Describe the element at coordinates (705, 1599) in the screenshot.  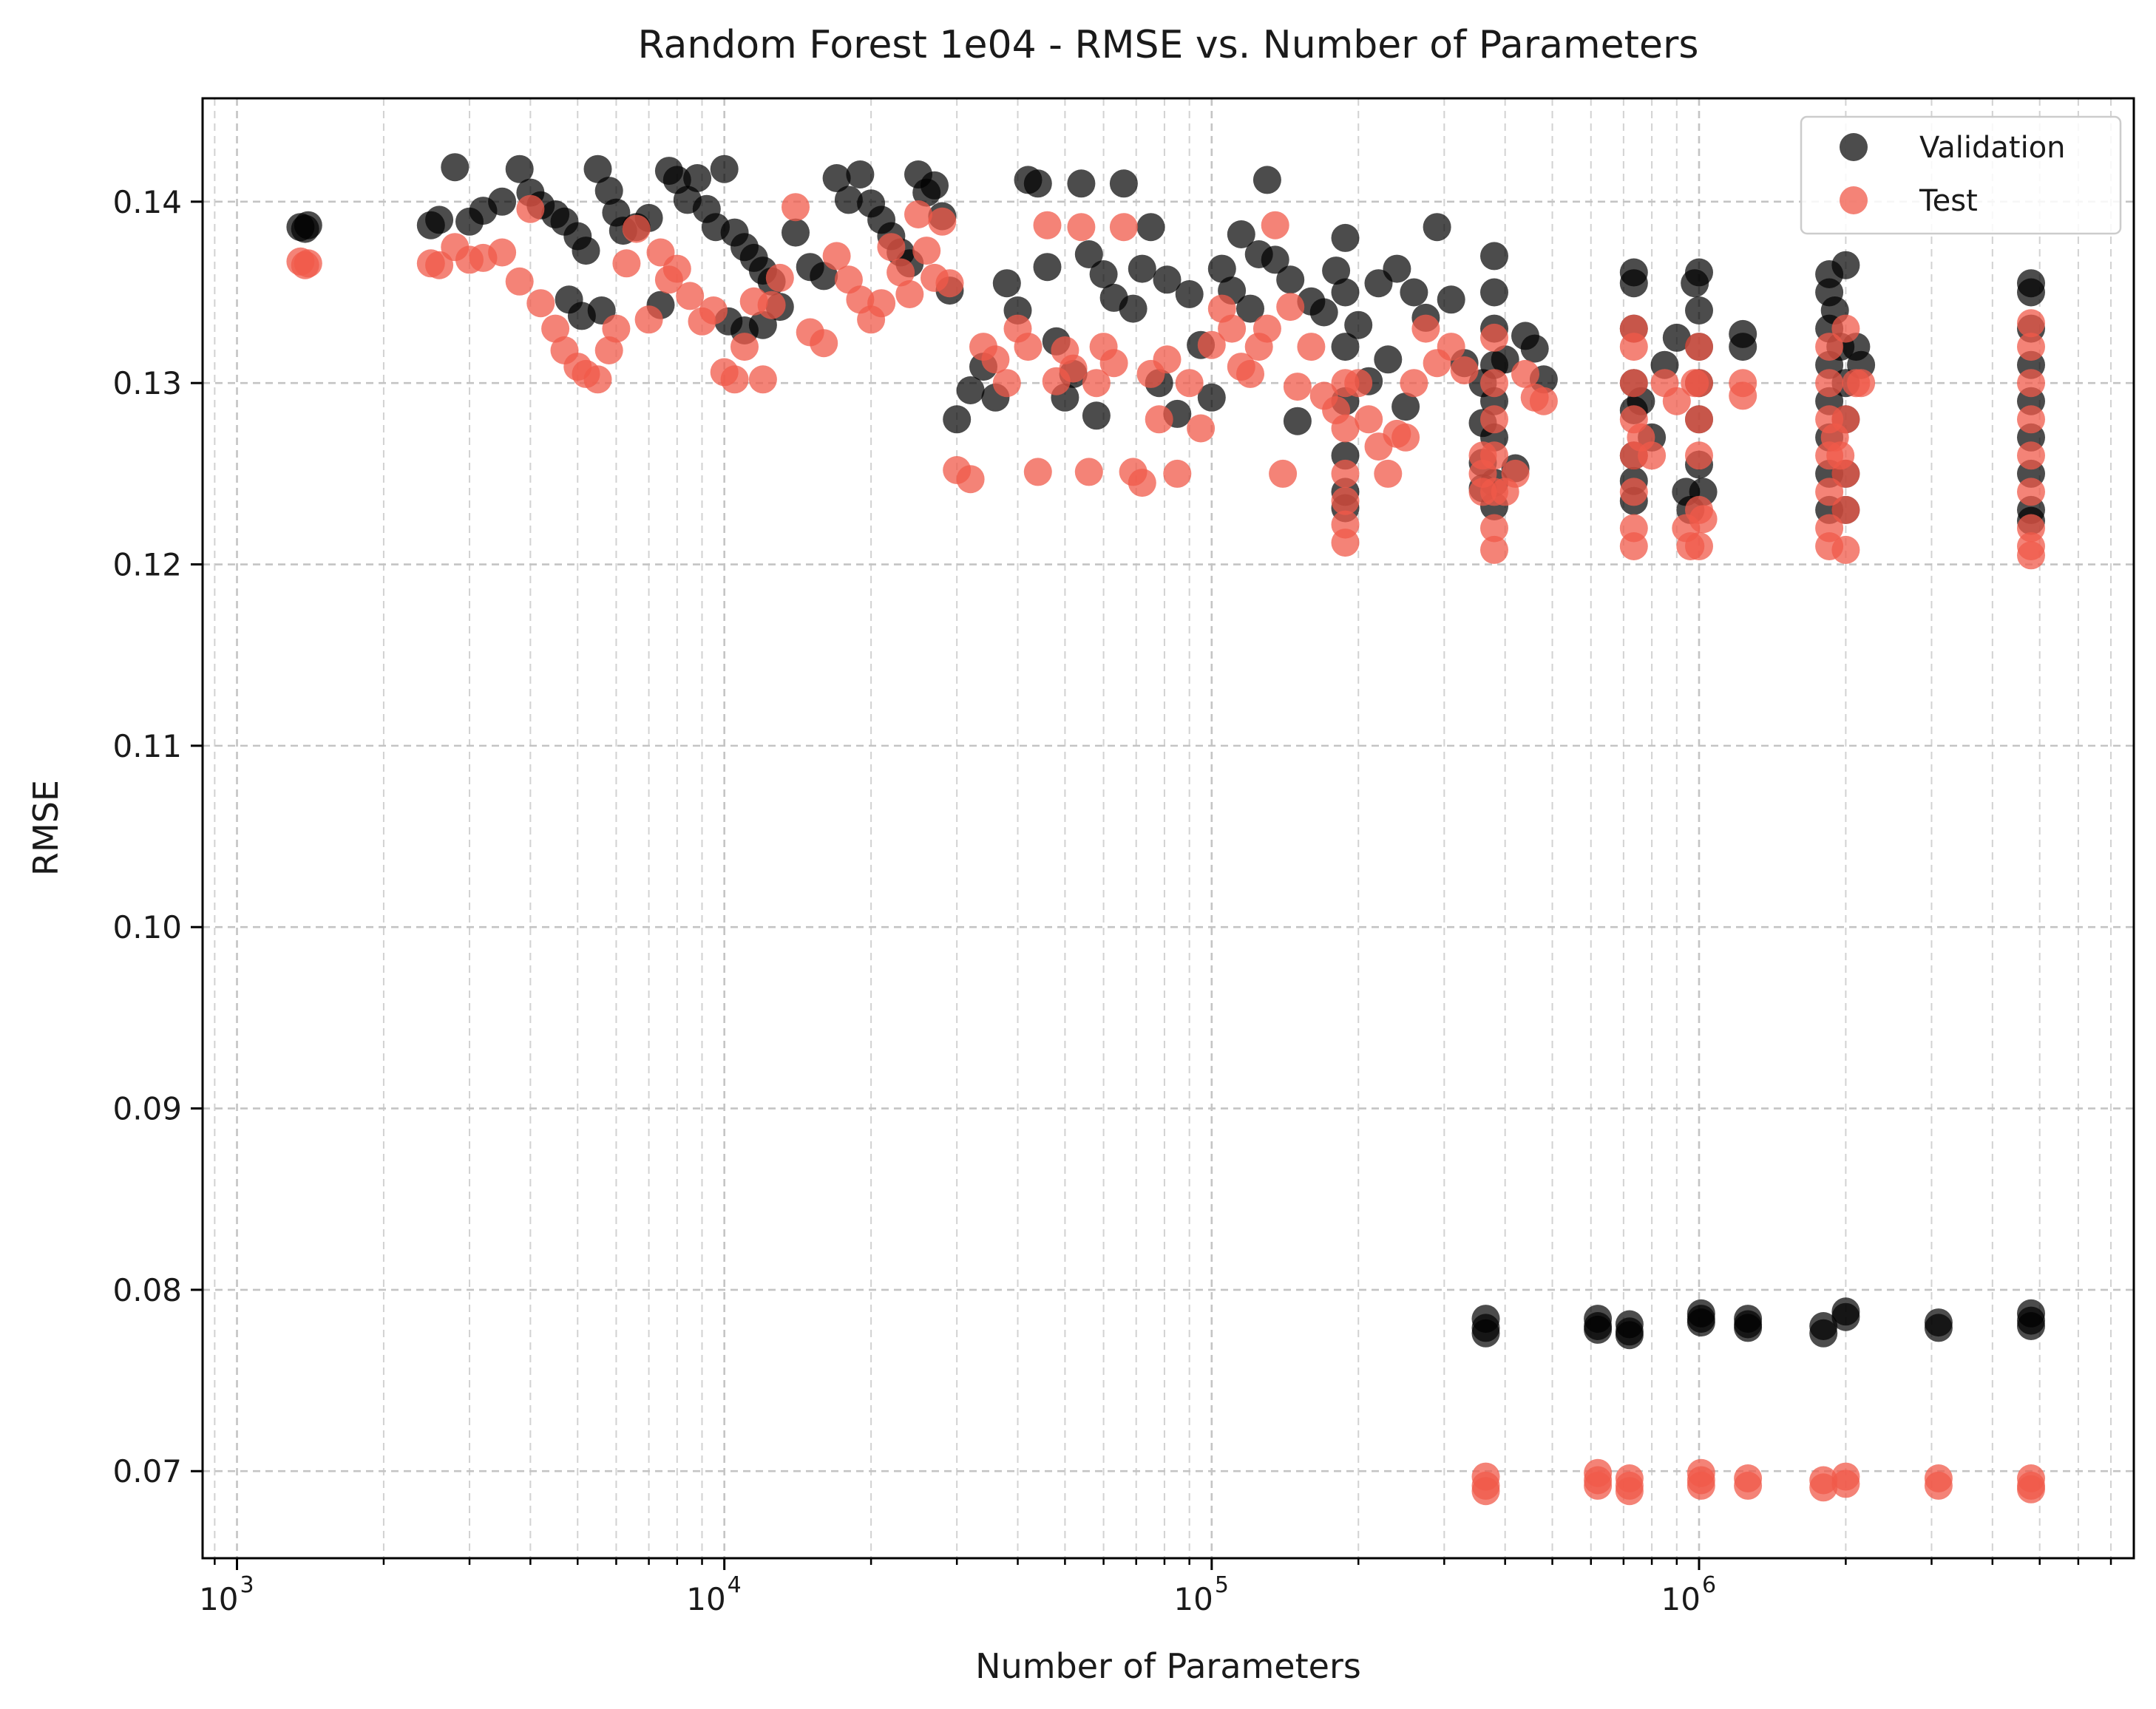
I see `x-tick-label-base: 10` at that location.